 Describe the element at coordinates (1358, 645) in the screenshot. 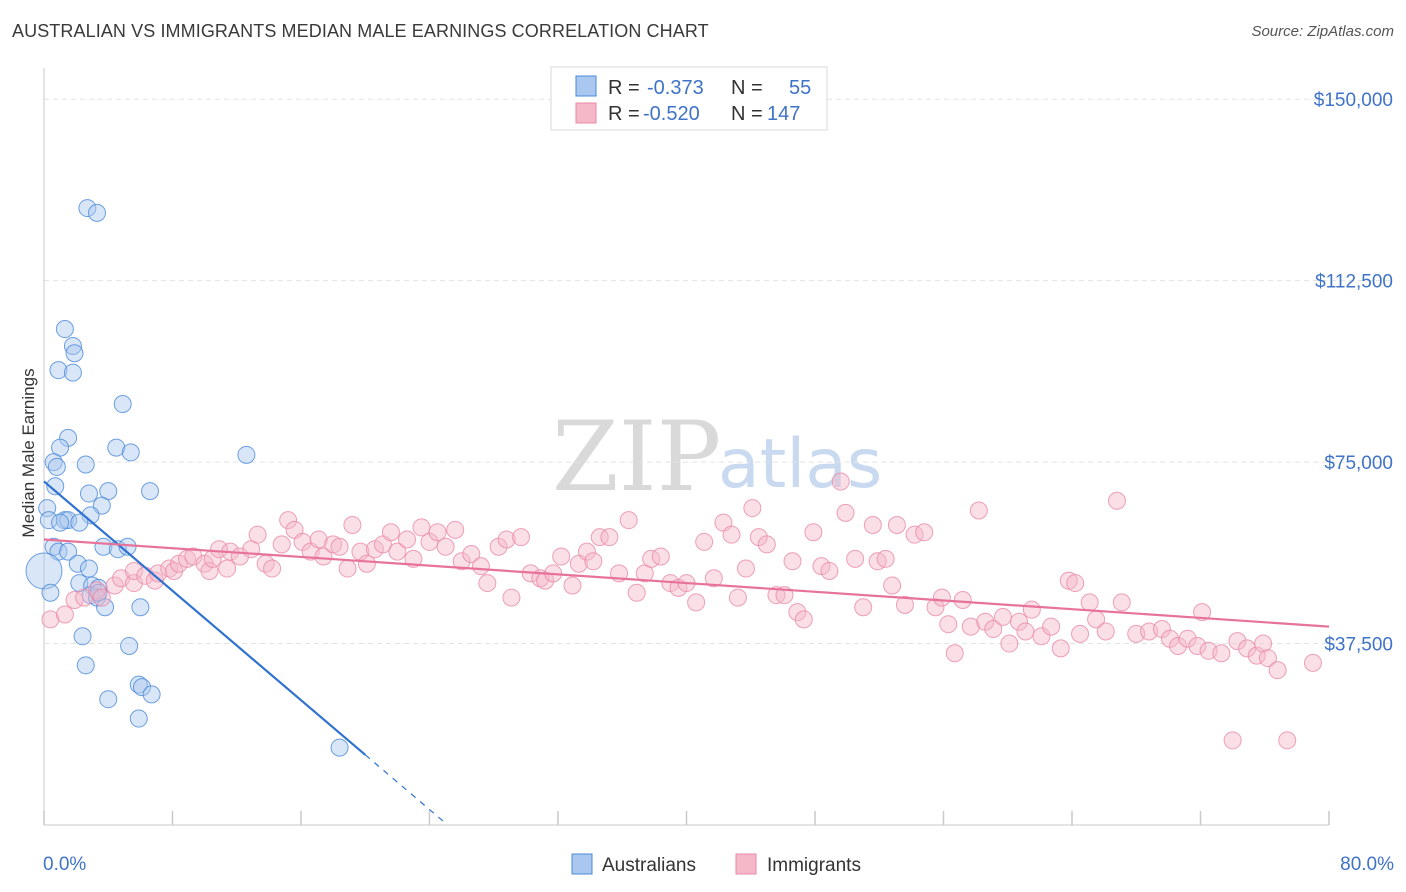

I see `y-tick-label: $37,500` at that location.